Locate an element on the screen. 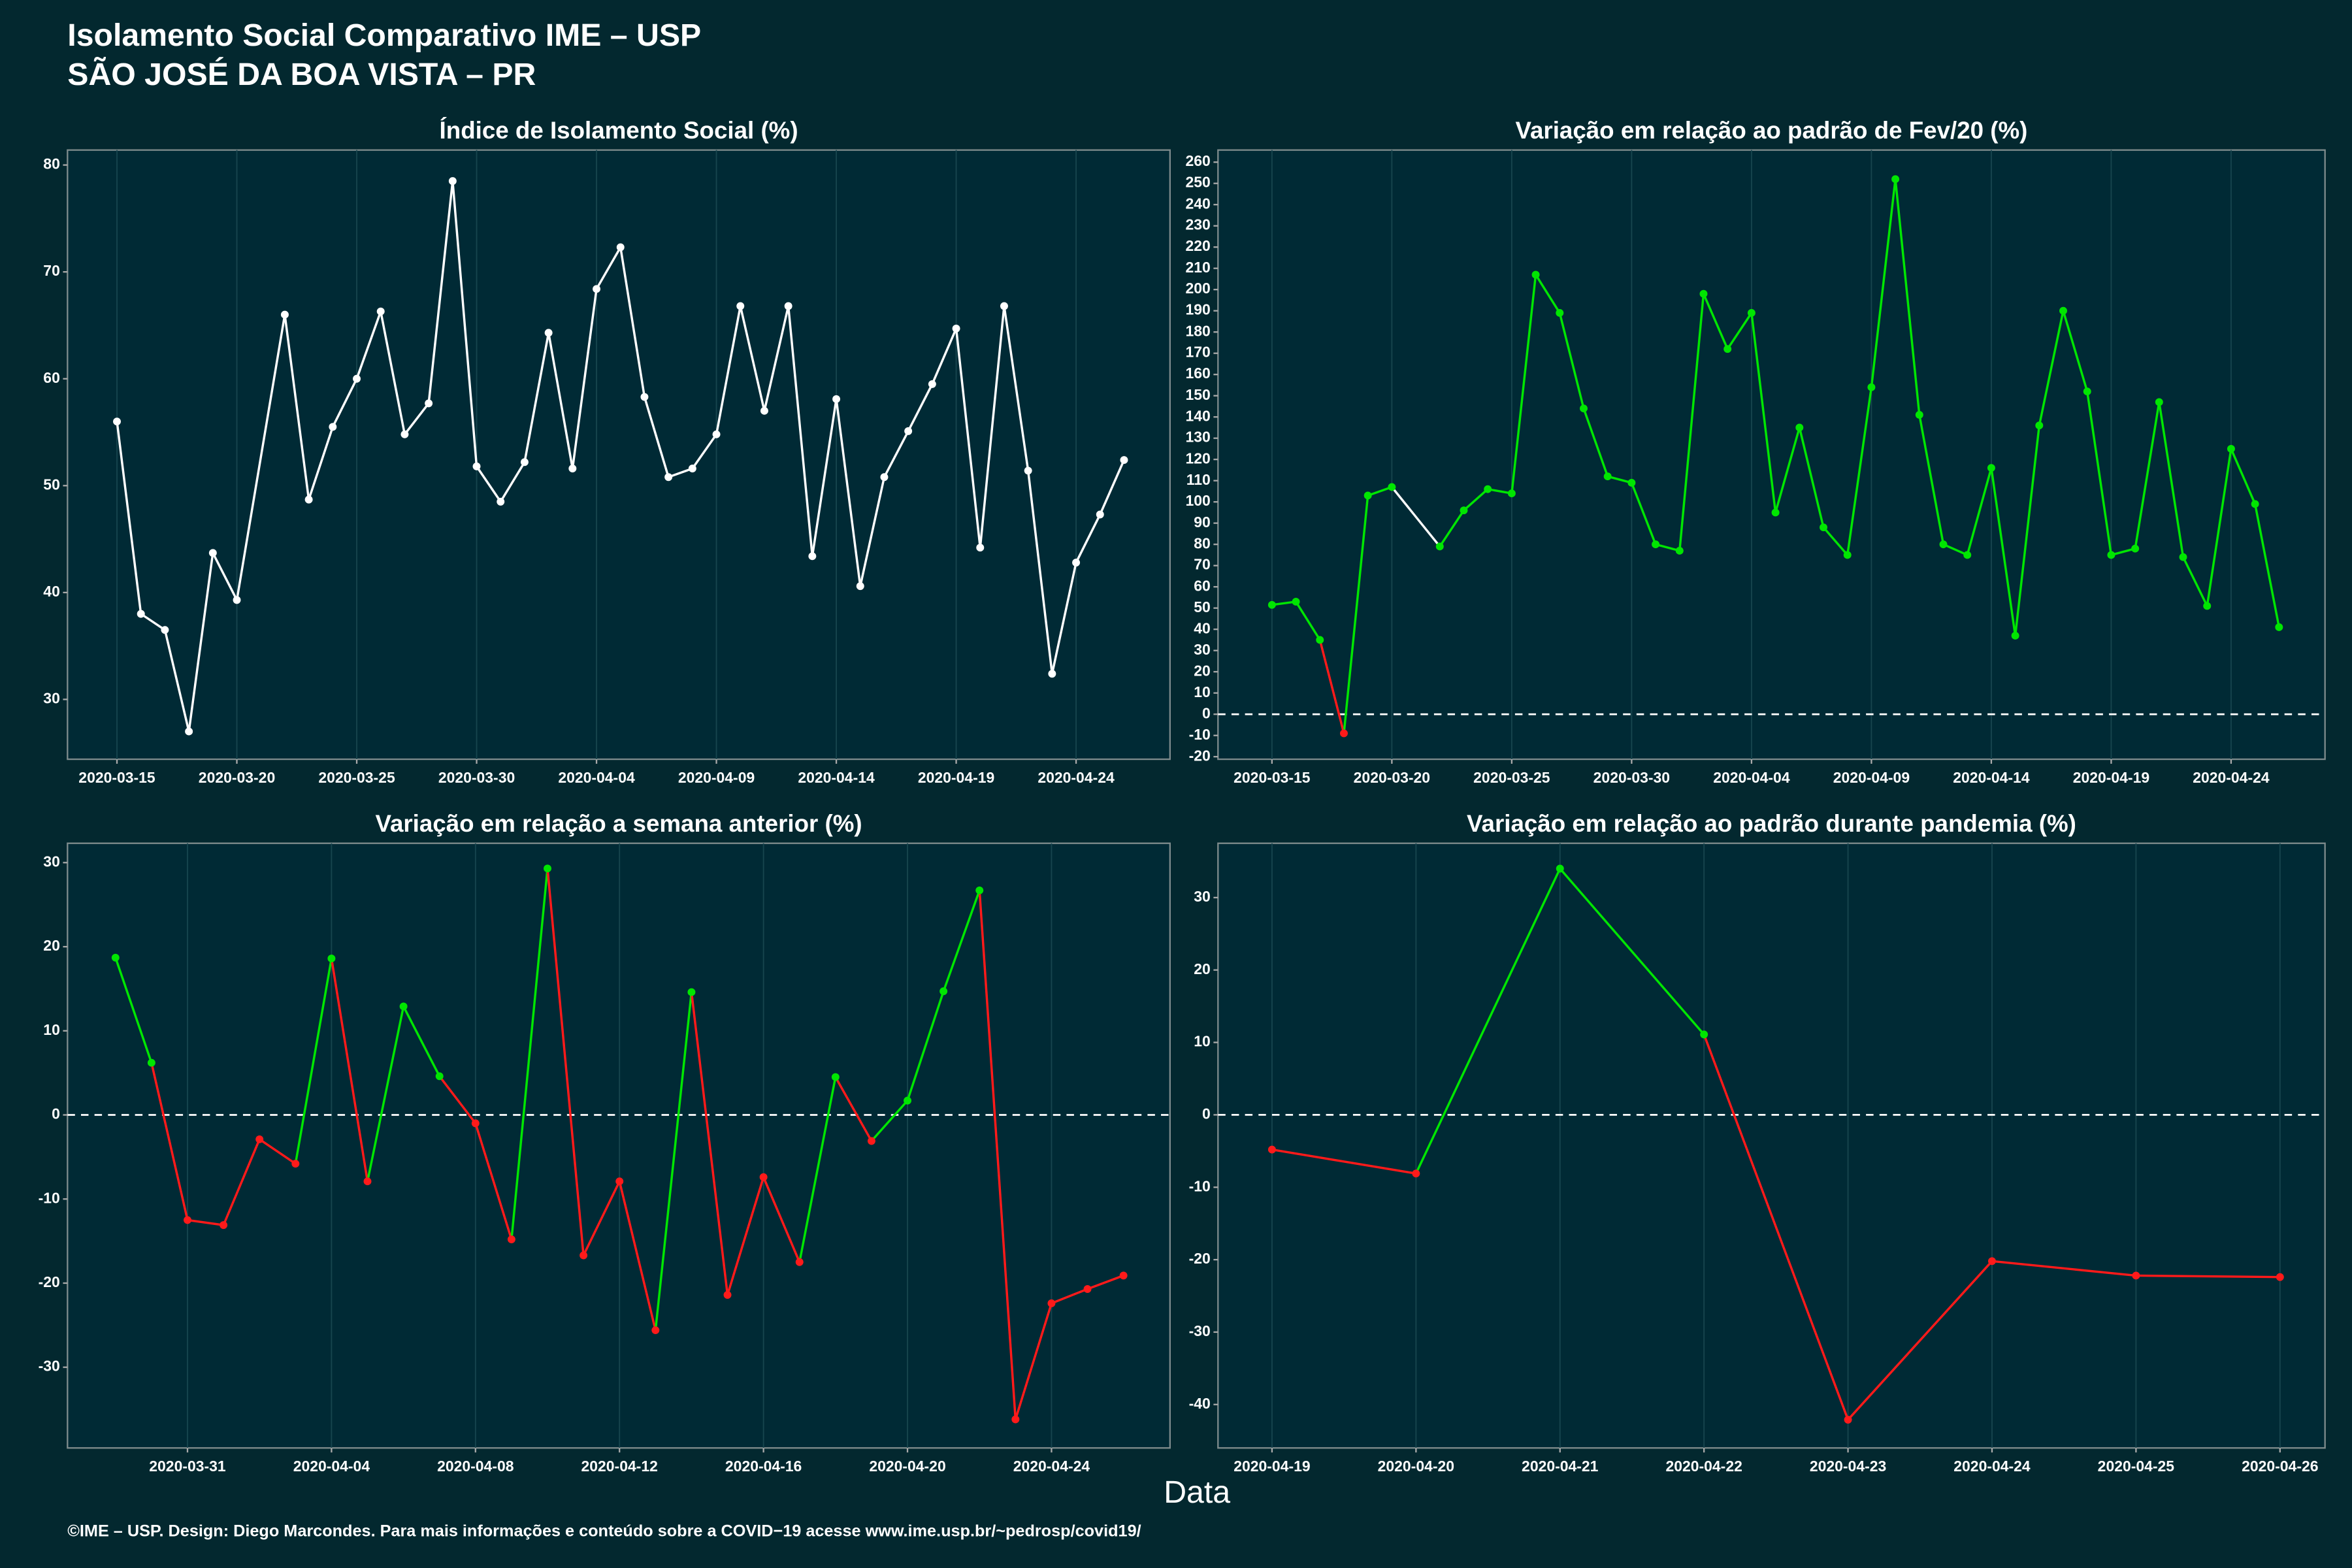  y-tick-label: 10 is located at coordinates (51, 1029).